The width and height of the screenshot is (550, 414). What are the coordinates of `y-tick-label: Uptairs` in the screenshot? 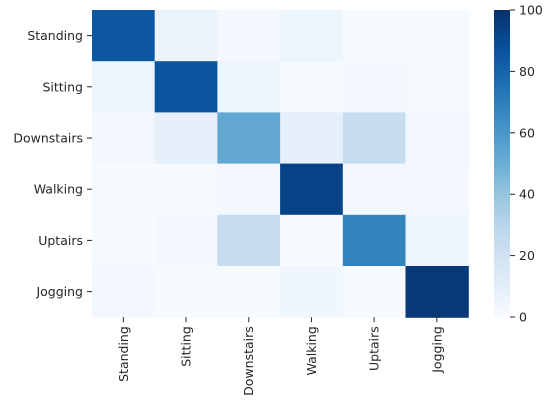 It's located at (60, 240).